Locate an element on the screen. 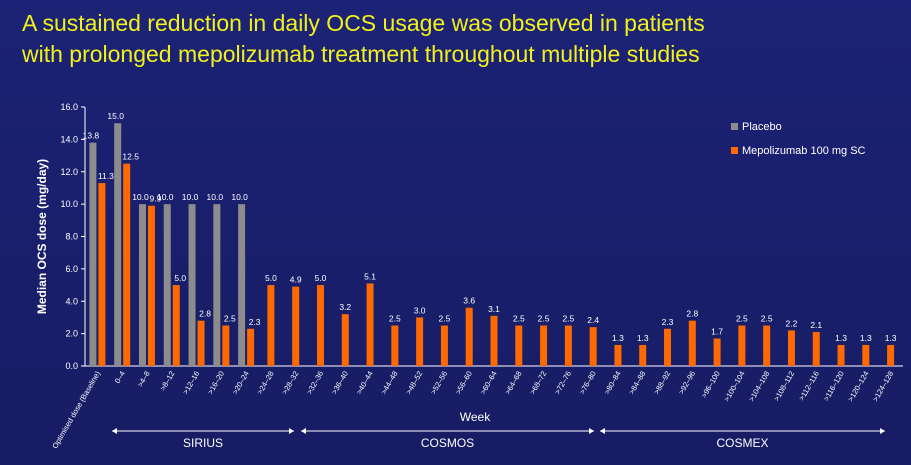  legend-label-mepolizumab: Mepolizumab 100 mg SC is located at coordinates (804, 151).